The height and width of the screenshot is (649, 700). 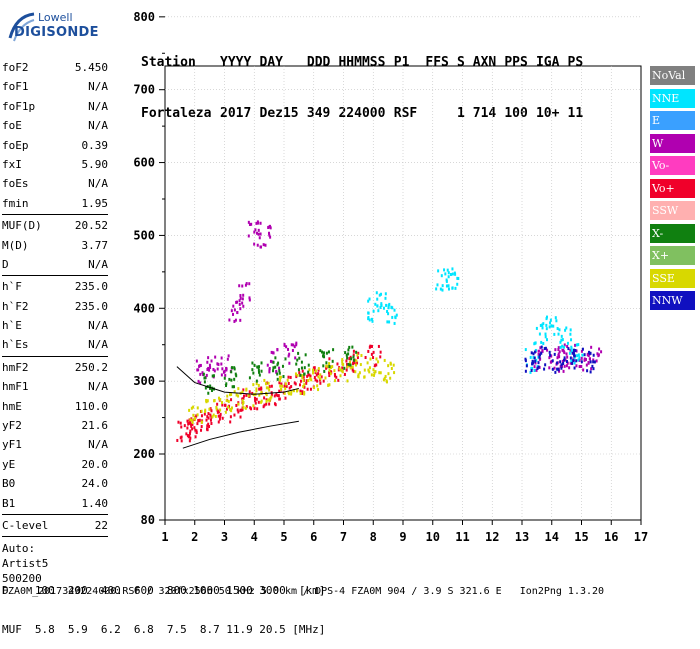 I want to click on y-tick-label: 500, so click(x=144, y=235).